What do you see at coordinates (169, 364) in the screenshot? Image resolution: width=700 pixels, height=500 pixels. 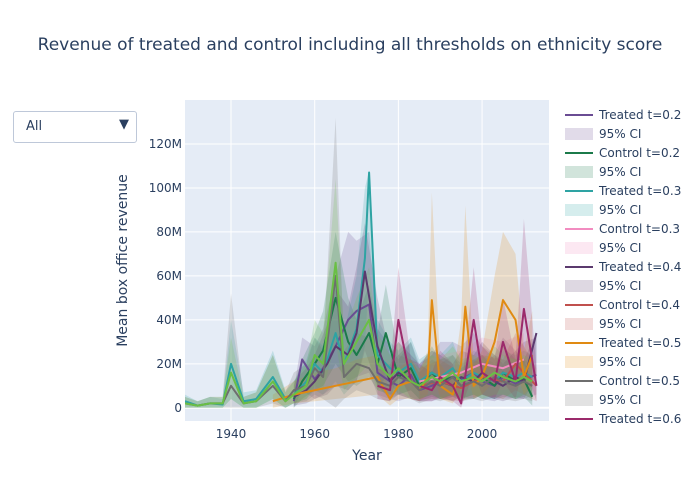 I see `y-tick-label: 20M` at bounding box center [169, 364].